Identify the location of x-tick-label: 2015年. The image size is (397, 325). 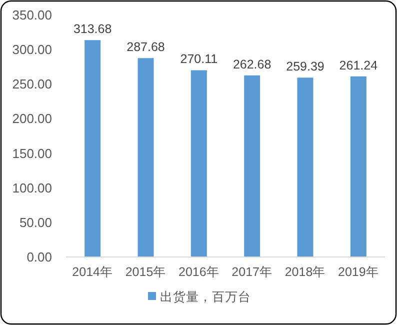
(145, 272).